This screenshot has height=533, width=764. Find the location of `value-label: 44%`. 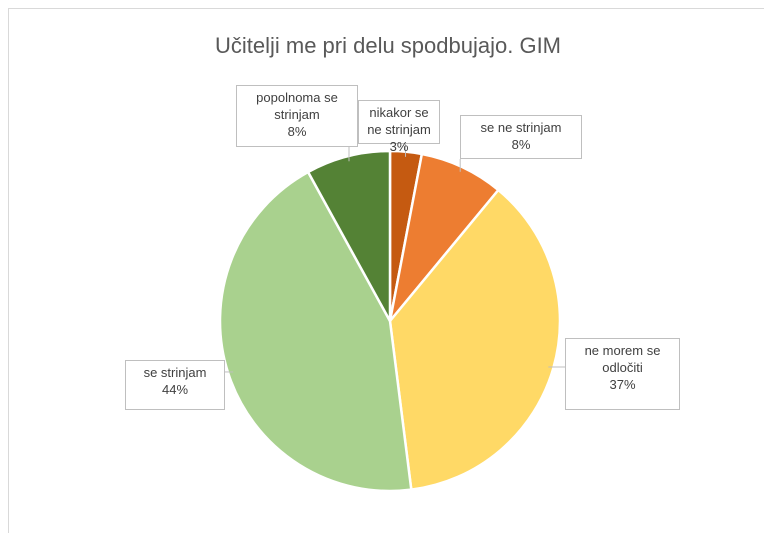

value-label: 44% is located at coordinates (175, 389).